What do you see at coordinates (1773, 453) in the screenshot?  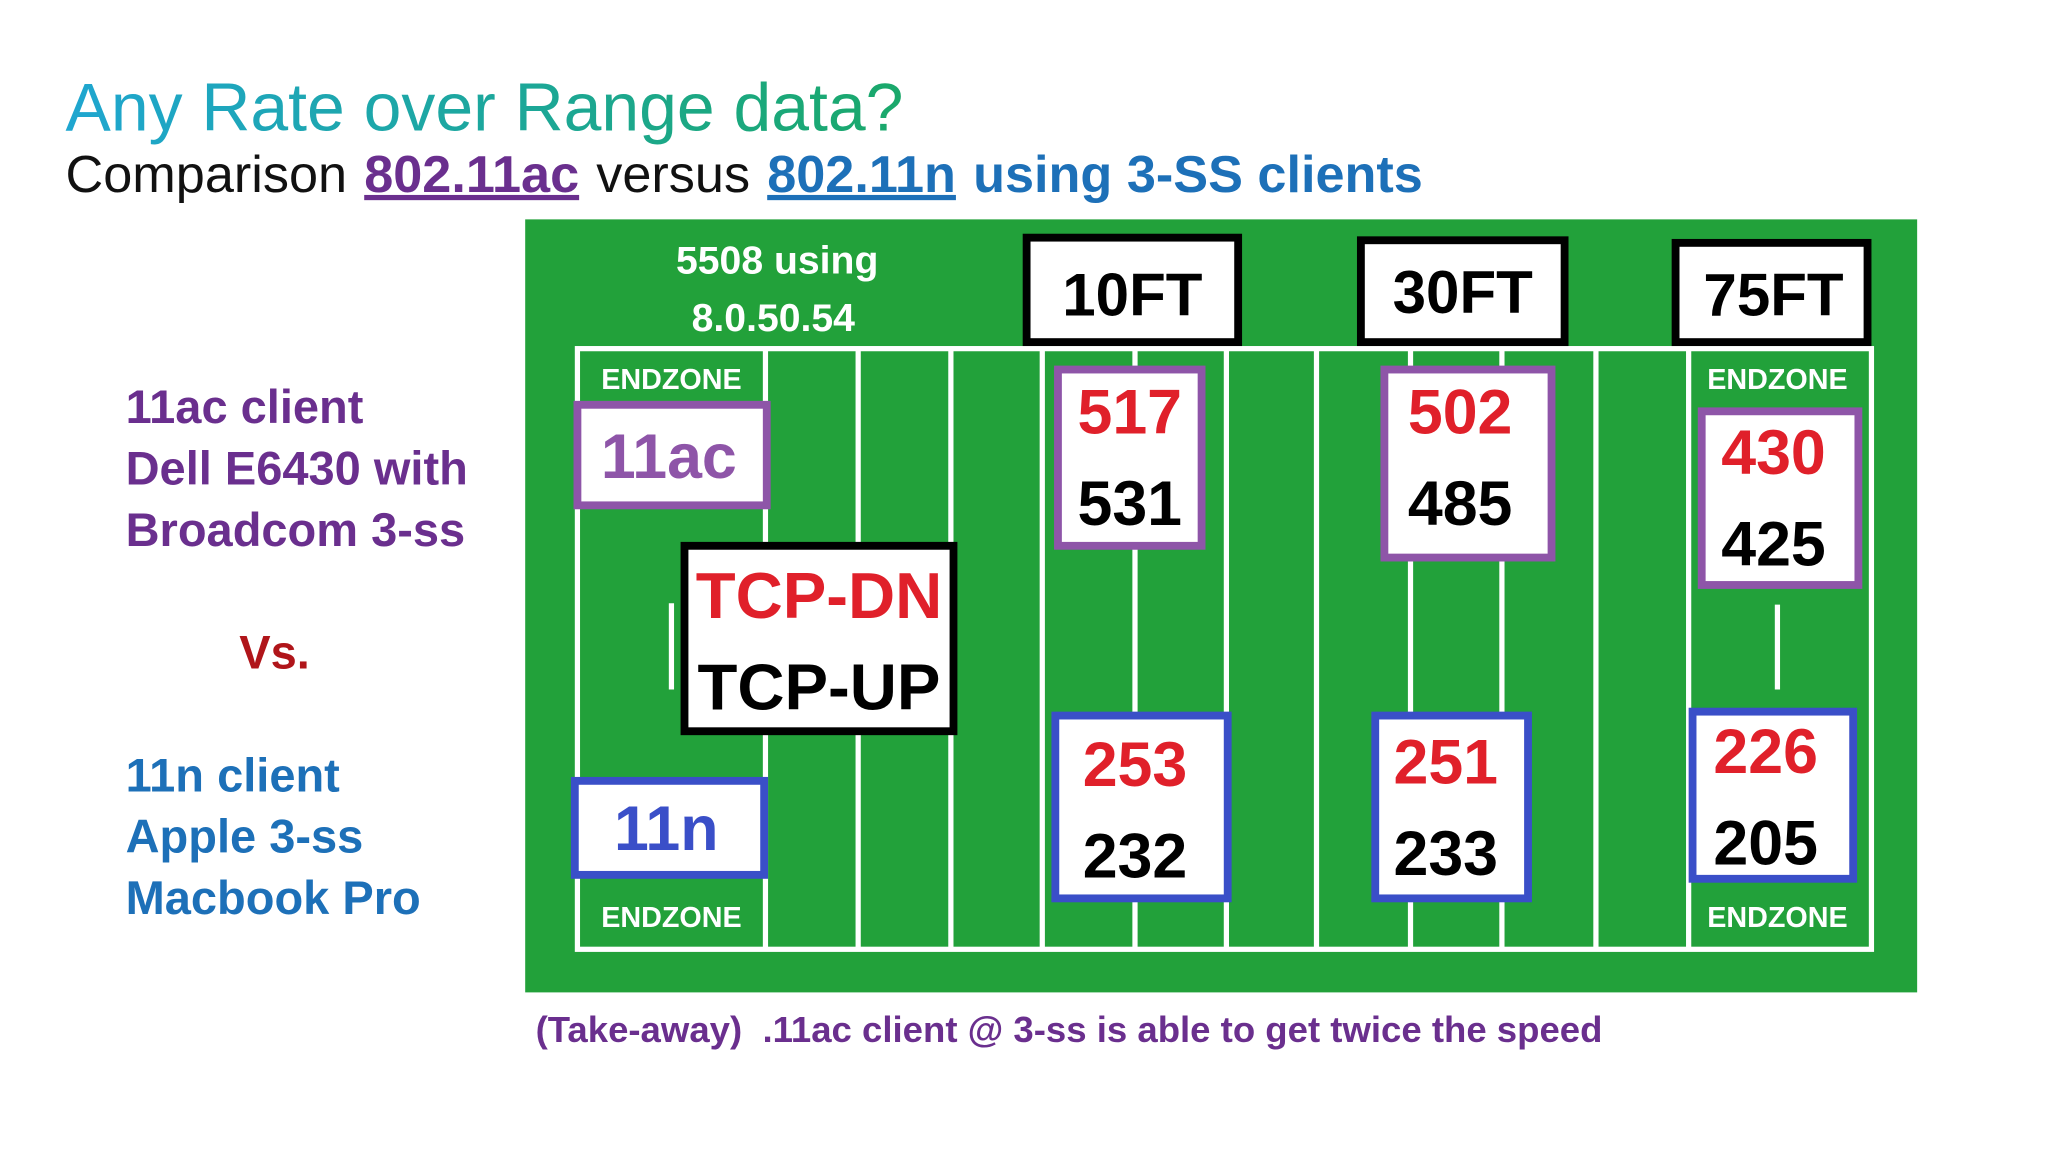 I see `tcp-dn: 430` at bounding box center [1773, 453].